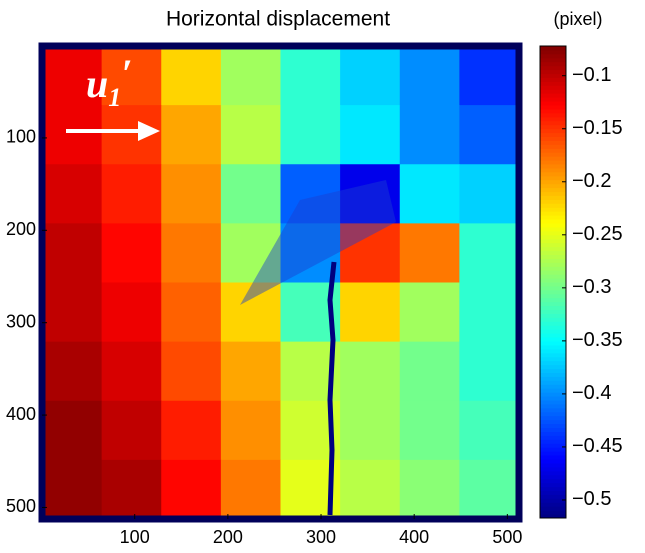 This screenshot has width=645, height=553. I want to click on y-tick-label: 500, so click(21, 506).